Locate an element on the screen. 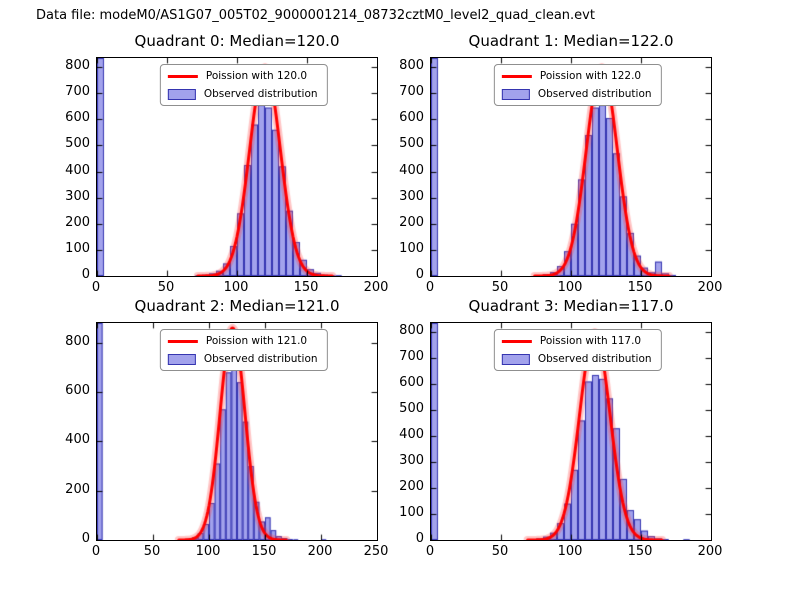  subplot-title: Quadrant 3: Median=117.0 is located at coordinates (571, 306).